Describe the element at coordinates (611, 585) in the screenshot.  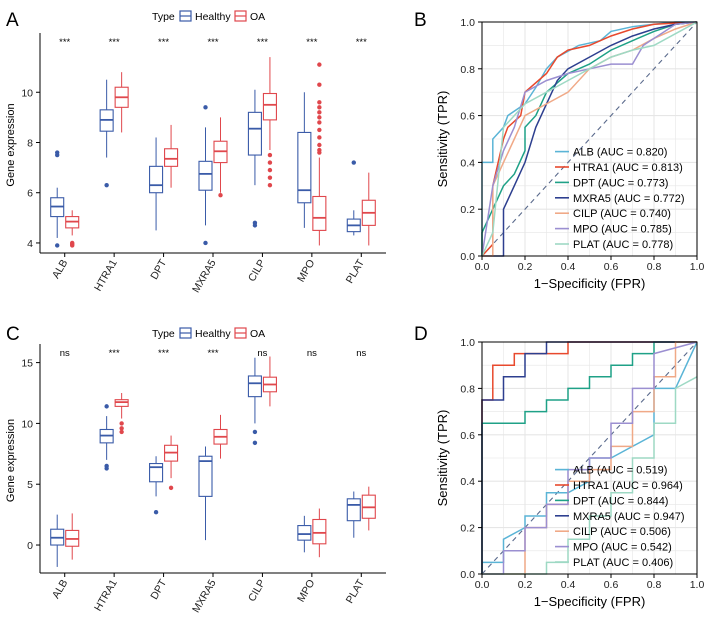
I see `x-tick-label: 0.6` at that location.